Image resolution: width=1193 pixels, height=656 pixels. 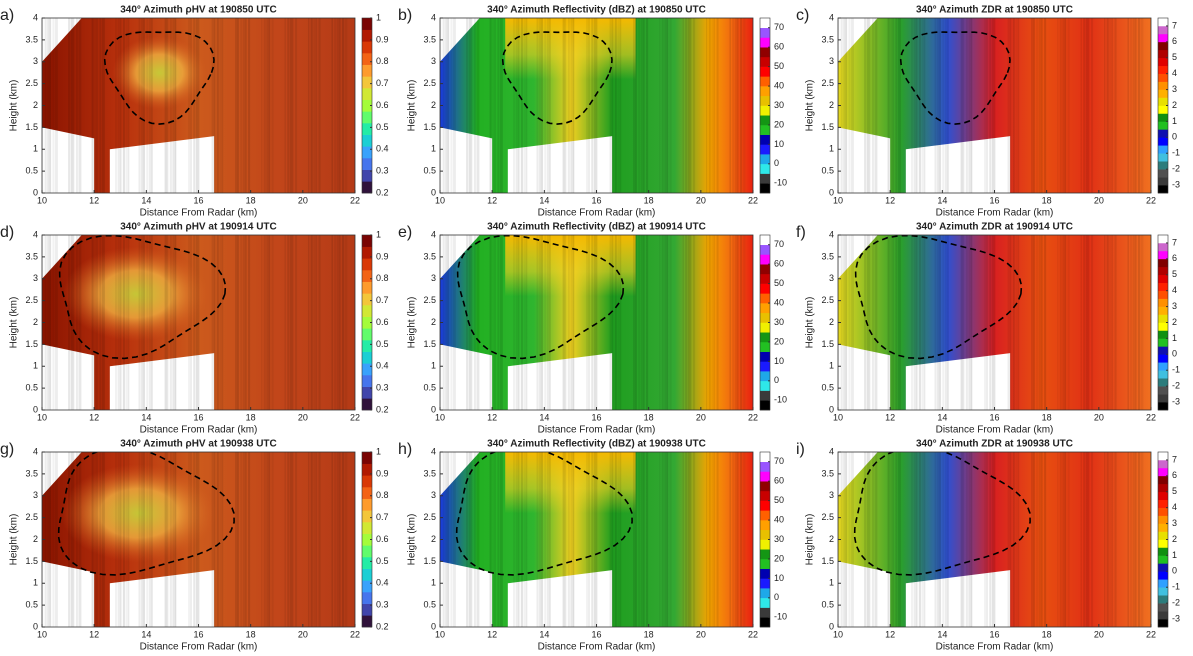 What do you see at coordinates (827, 561) in the screenshot?
I see `y-tick-label: 1.5` at bounding box center [827, 561].